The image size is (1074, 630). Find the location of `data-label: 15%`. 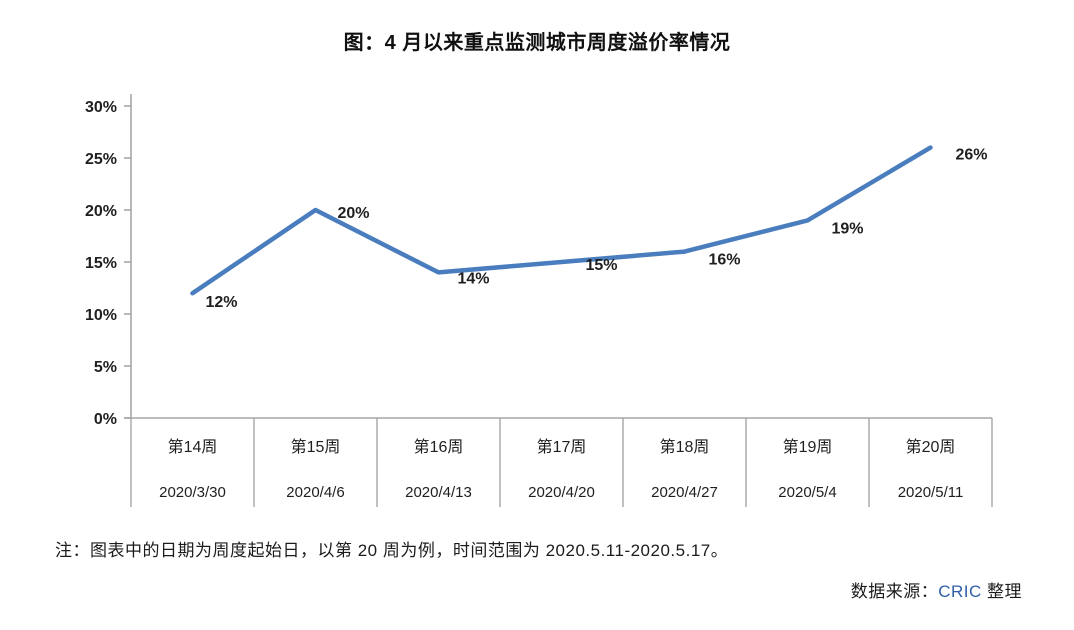

data-label: 15% is located at coordinates (602, 265).